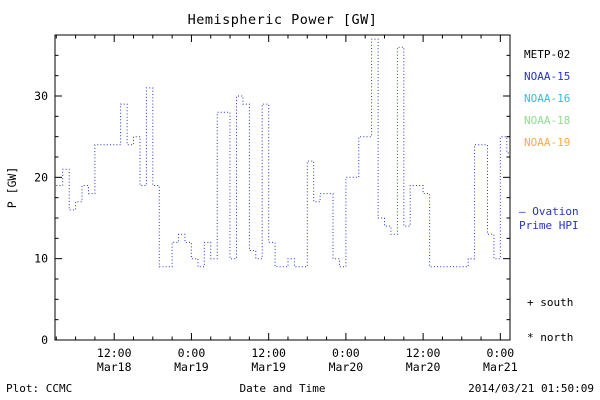  What do you see at coordinates (41, 96) in the screenshot?
I see `y-tick-label: 30` at bounding box center [41, 96].